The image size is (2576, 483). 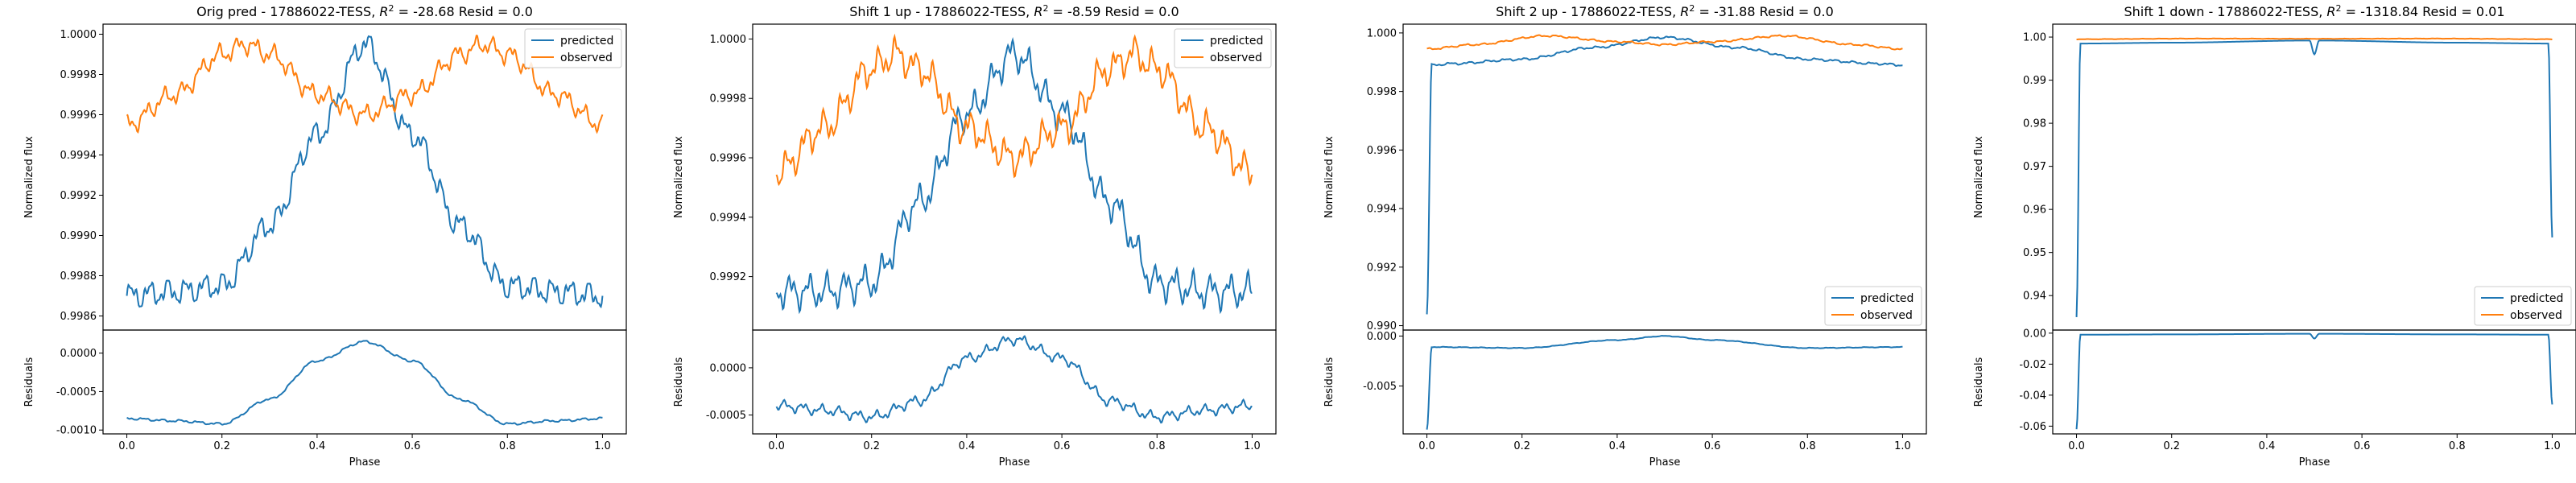 I want to click on y-tick-label: 0.98, so click(x=2034, y=124).